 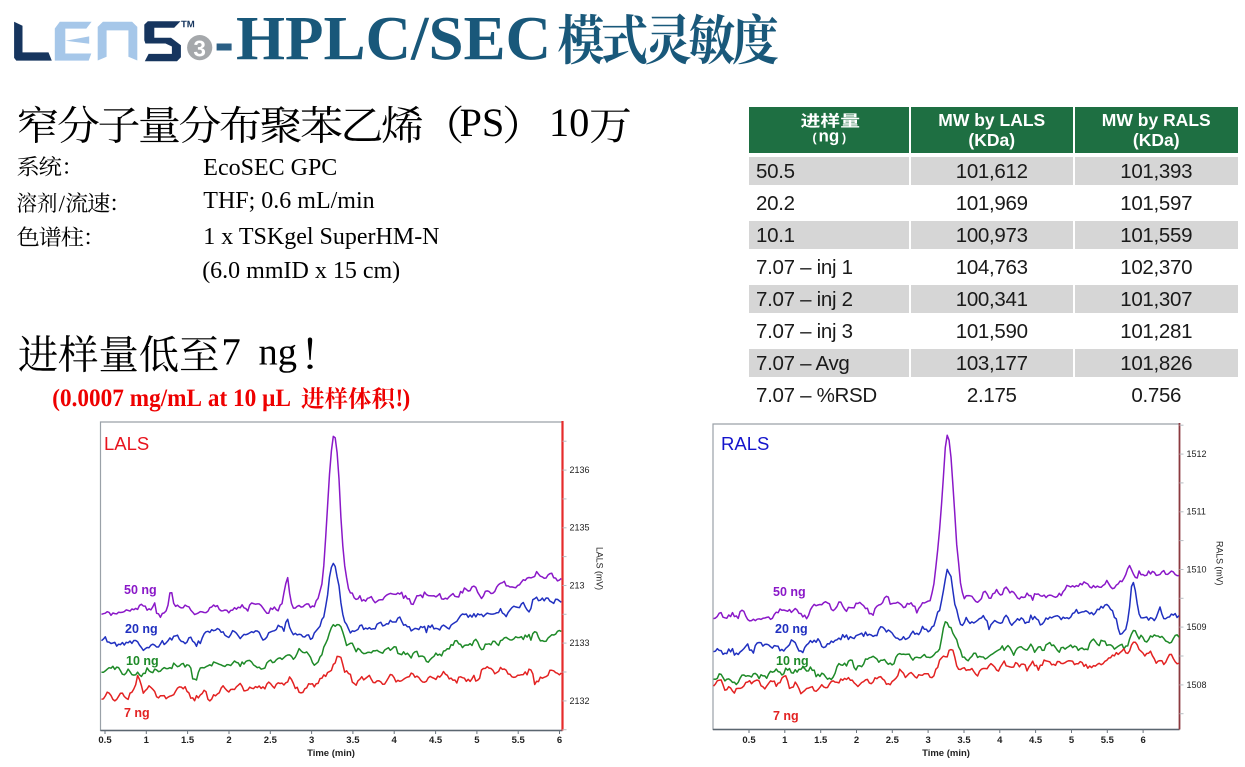 What do you see at coordinates (1197, 569) in the screenshot?
I see `svg-text: 1510` at bounding box center [1197, 569].